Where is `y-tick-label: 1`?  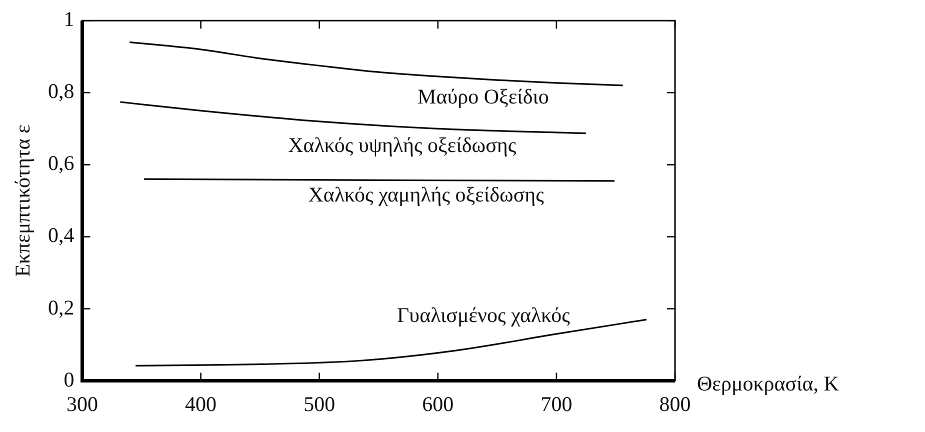 y-tick-label: 1 is located at coordinates (69, 19).